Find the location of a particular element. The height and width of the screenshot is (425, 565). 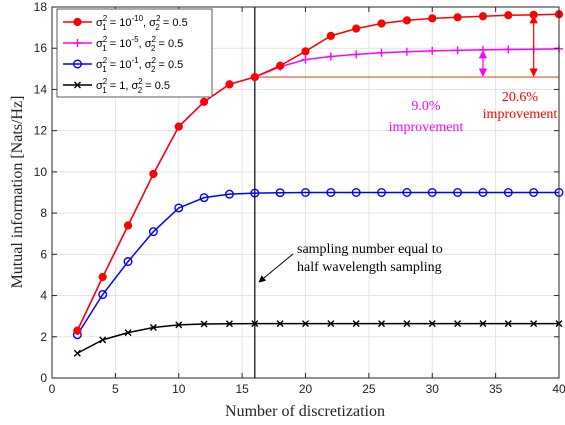

y-tick-label: 10 is located at coordinates (41, 172).